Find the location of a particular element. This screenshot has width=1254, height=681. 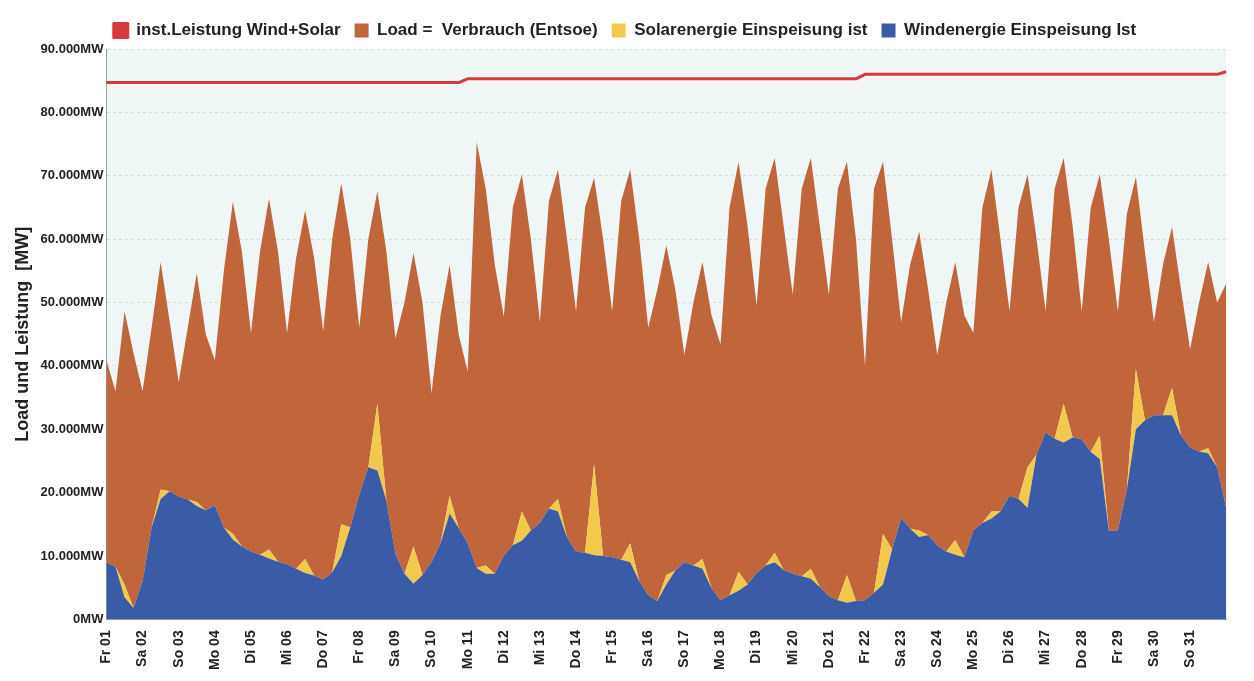

y-tick-label: 90.000MW is located at coordinates (72, 48).